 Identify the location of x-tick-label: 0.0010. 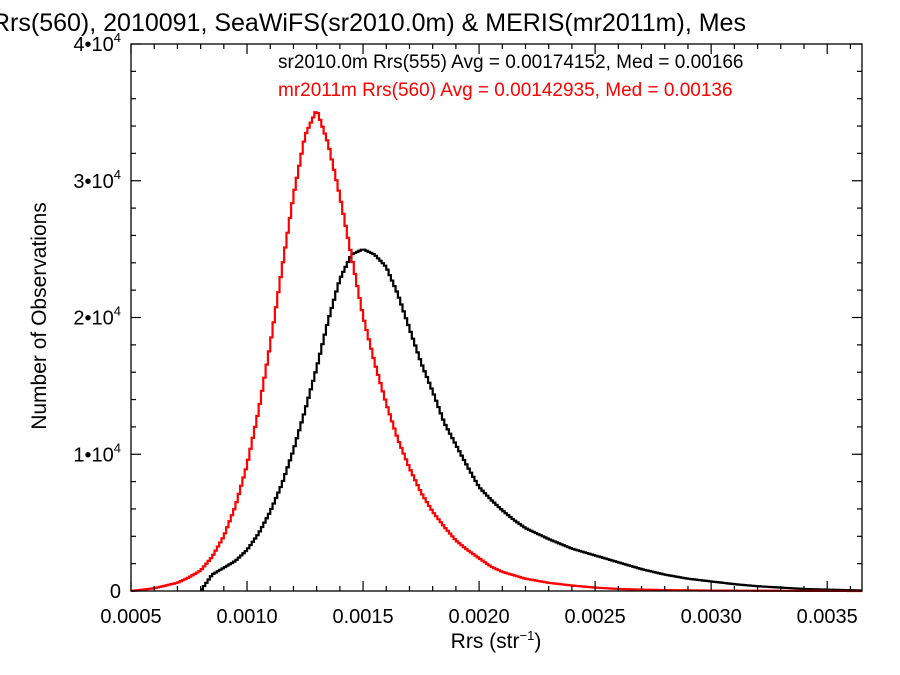
(246, 617).